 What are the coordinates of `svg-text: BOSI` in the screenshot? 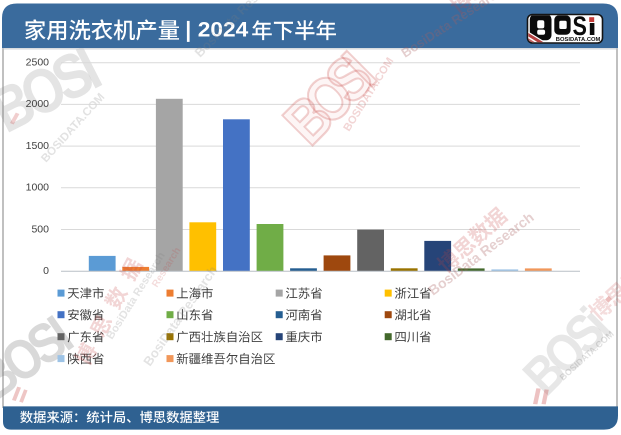 It's located at (54, 90).